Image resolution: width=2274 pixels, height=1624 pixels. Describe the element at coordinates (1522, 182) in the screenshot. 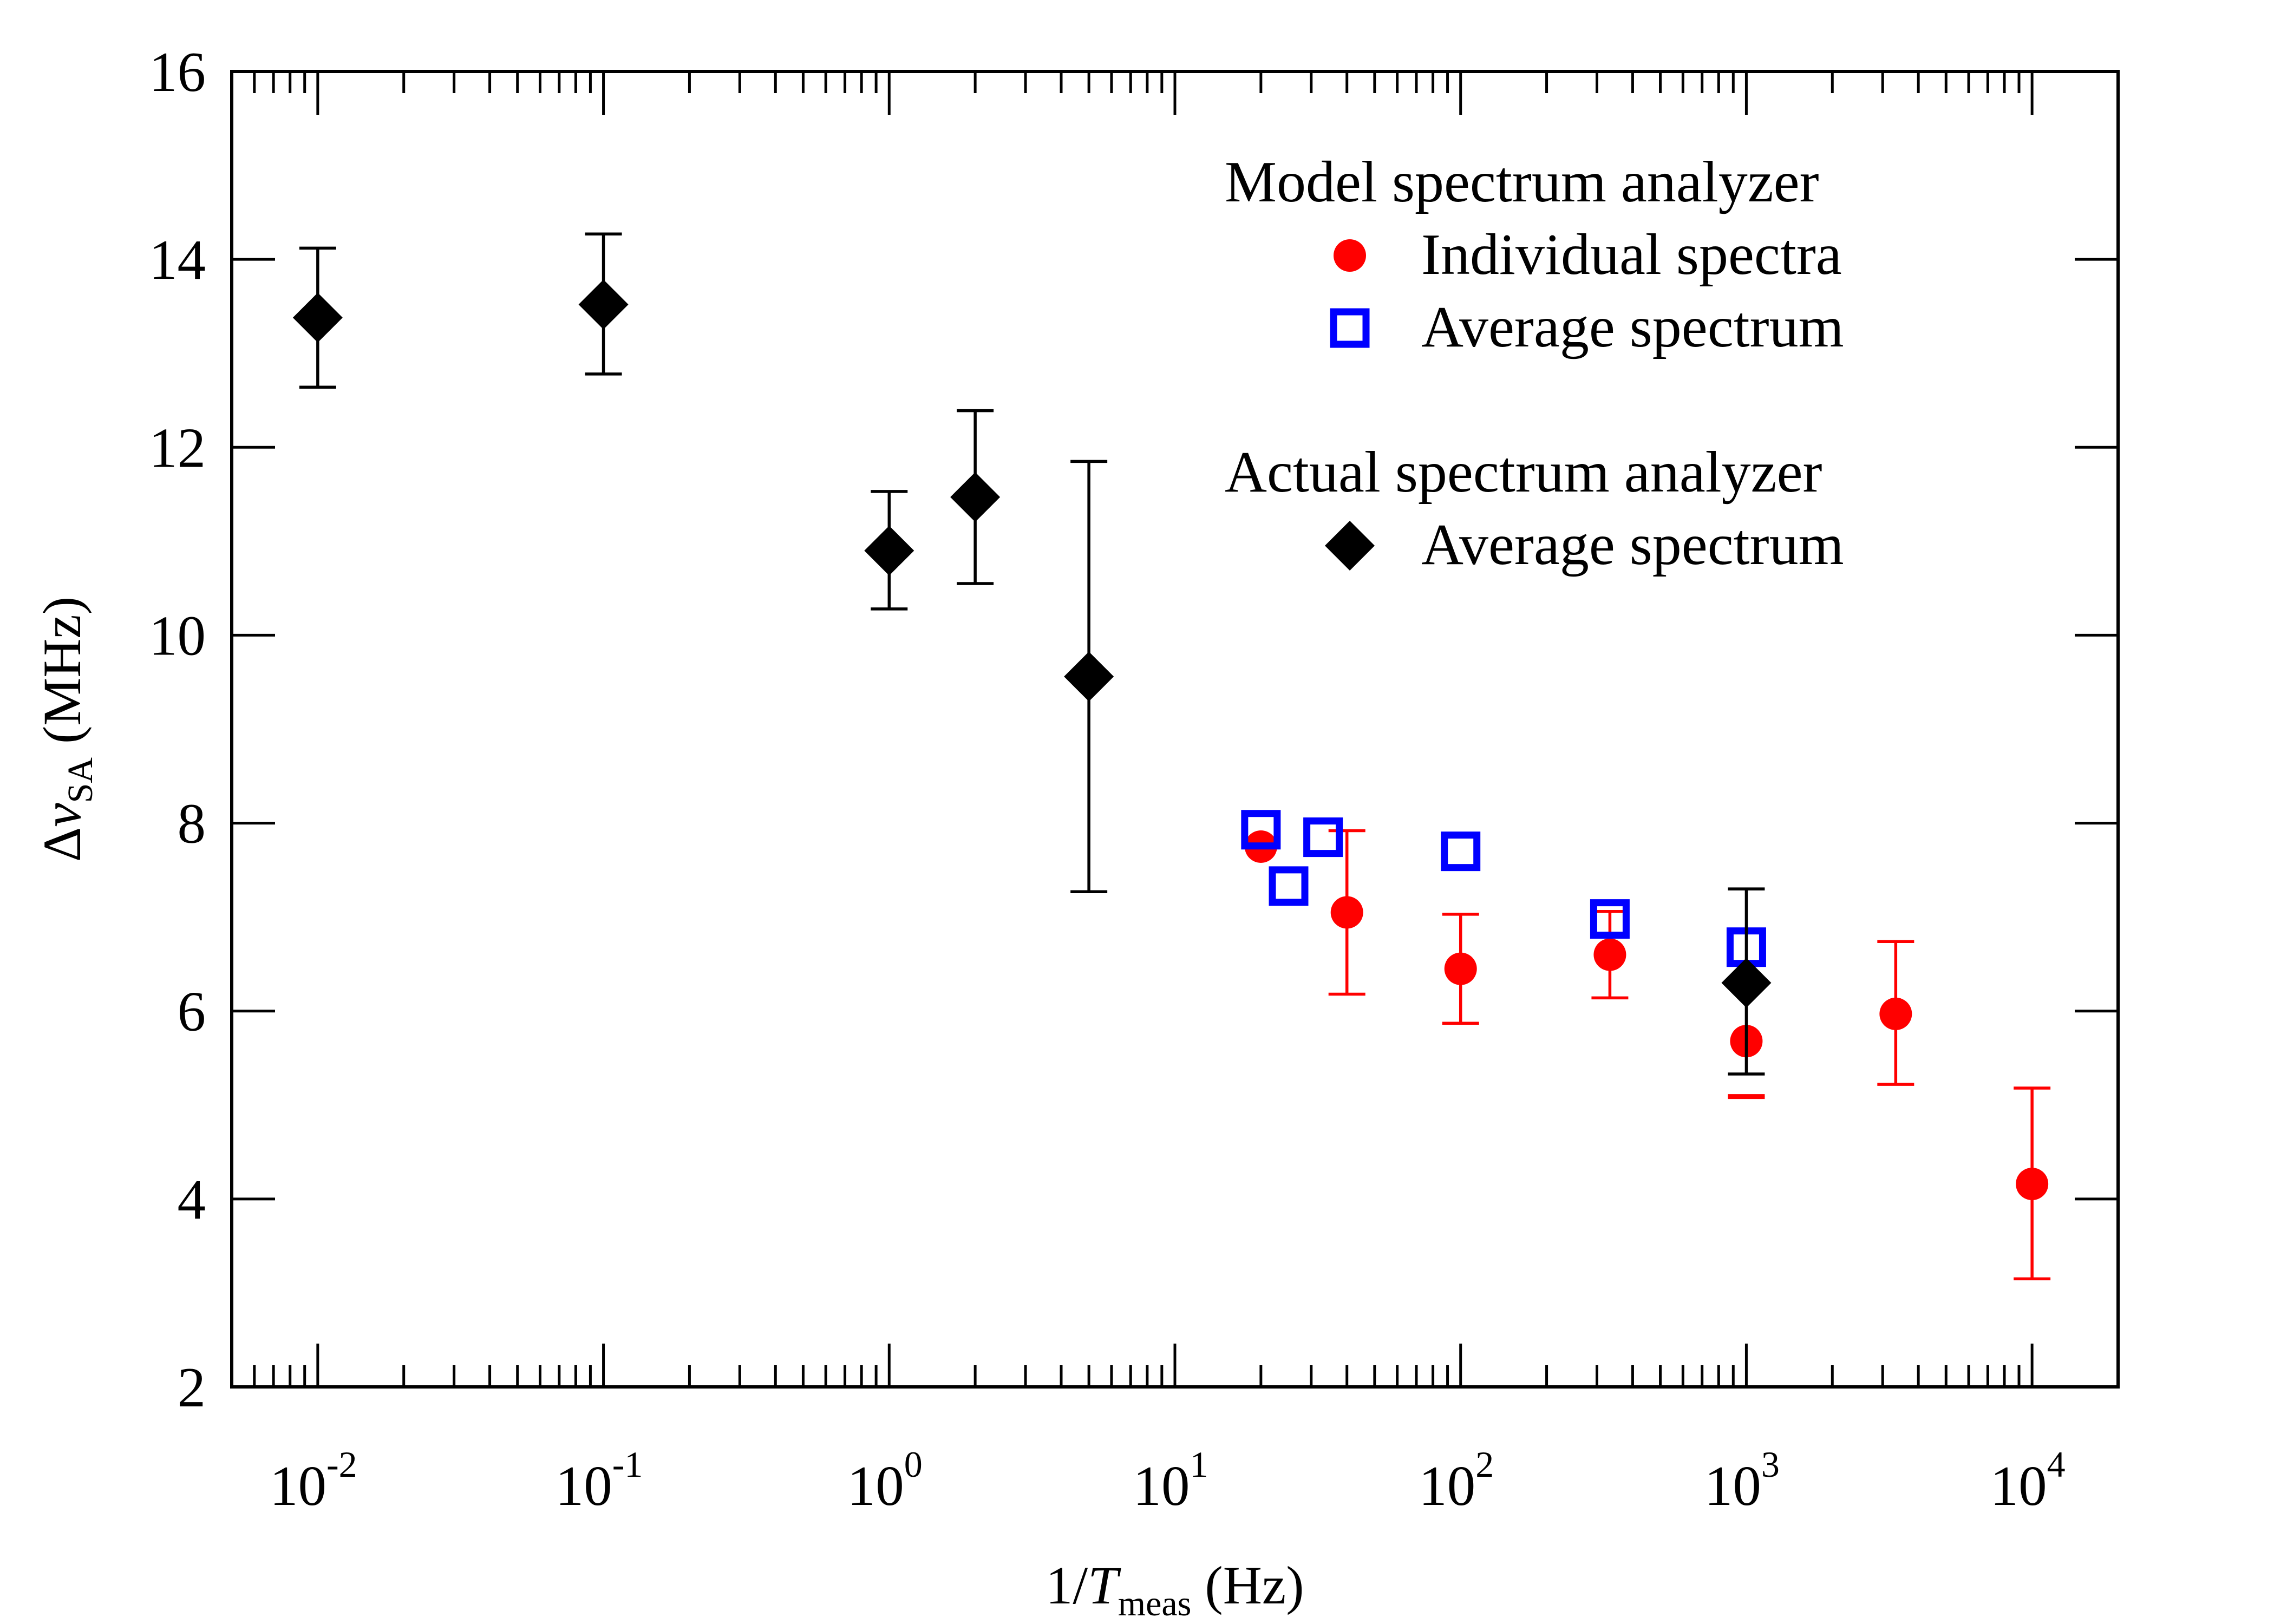

I see `legend-group-title: Model spectrum analyzer` at that location.